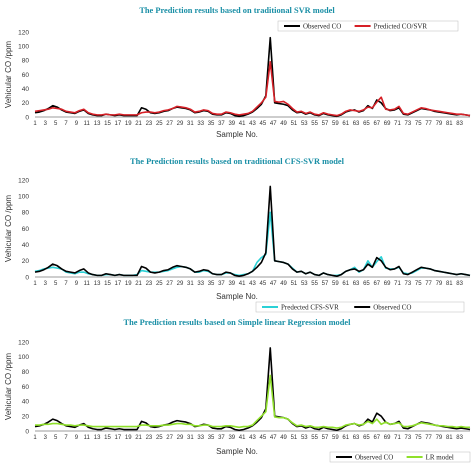  Describe the element at coordinates (237, 134) in the screenshot. I see `x-axis-label: Sample No.` at that location.